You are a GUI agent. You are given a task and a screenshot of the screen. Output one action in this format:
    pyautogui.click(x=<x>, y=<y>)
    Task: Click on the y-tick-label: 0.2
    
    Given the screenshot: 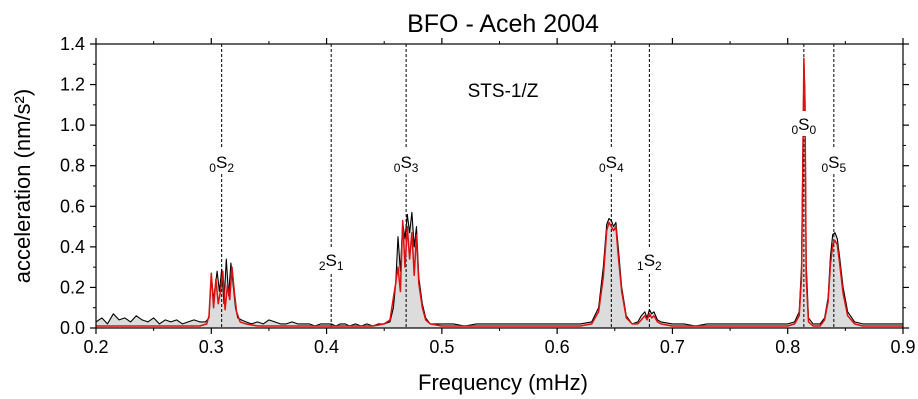 What is the action you would take?
    pyautogui.click(x=72, y=287)
    